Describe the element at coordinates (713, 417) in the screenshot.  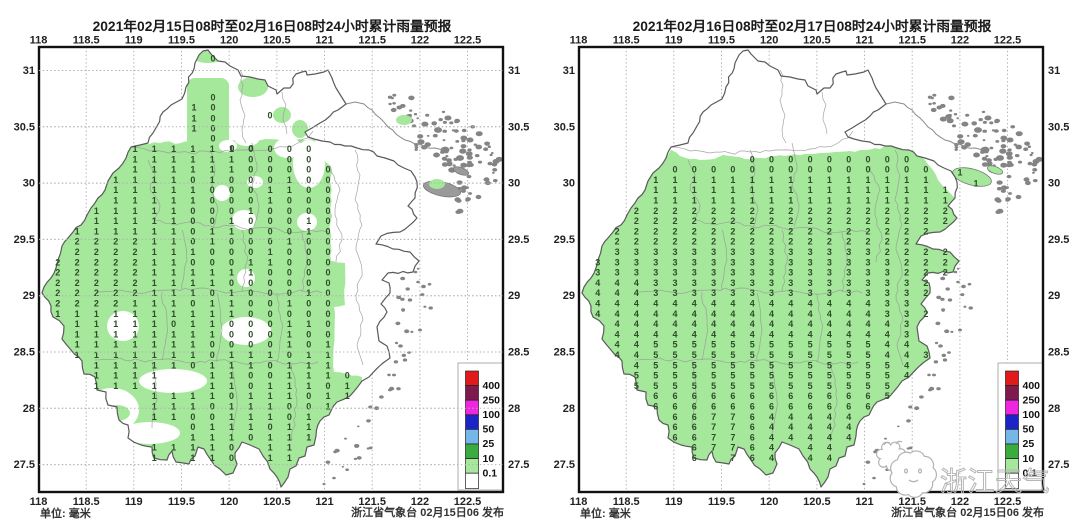
I see `svg-text: 7` at that location.